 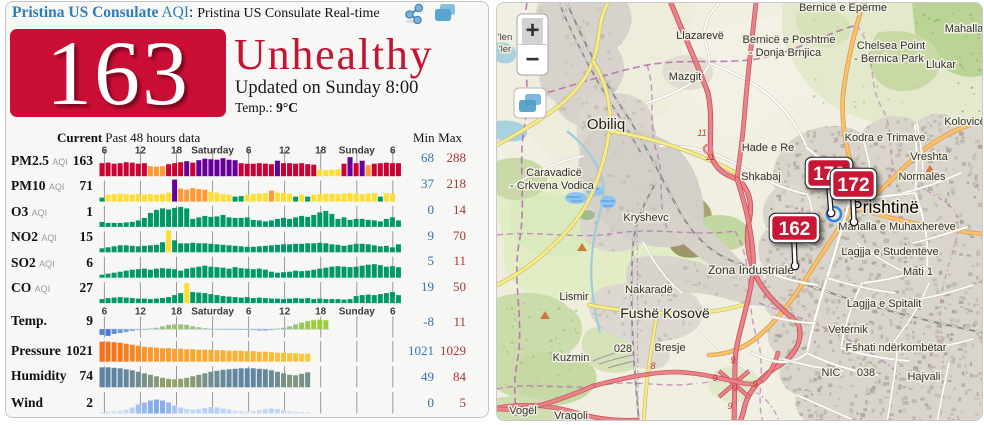 I want to click on svg-text: 'len, so click(x=505, y=37).